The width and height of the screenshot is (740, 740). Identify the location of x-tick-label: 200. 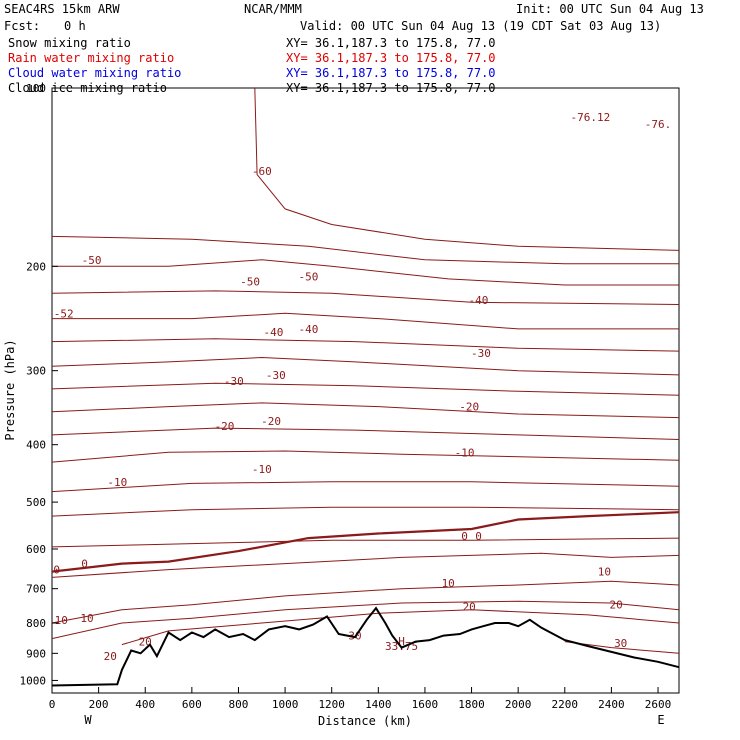
(99, 704).